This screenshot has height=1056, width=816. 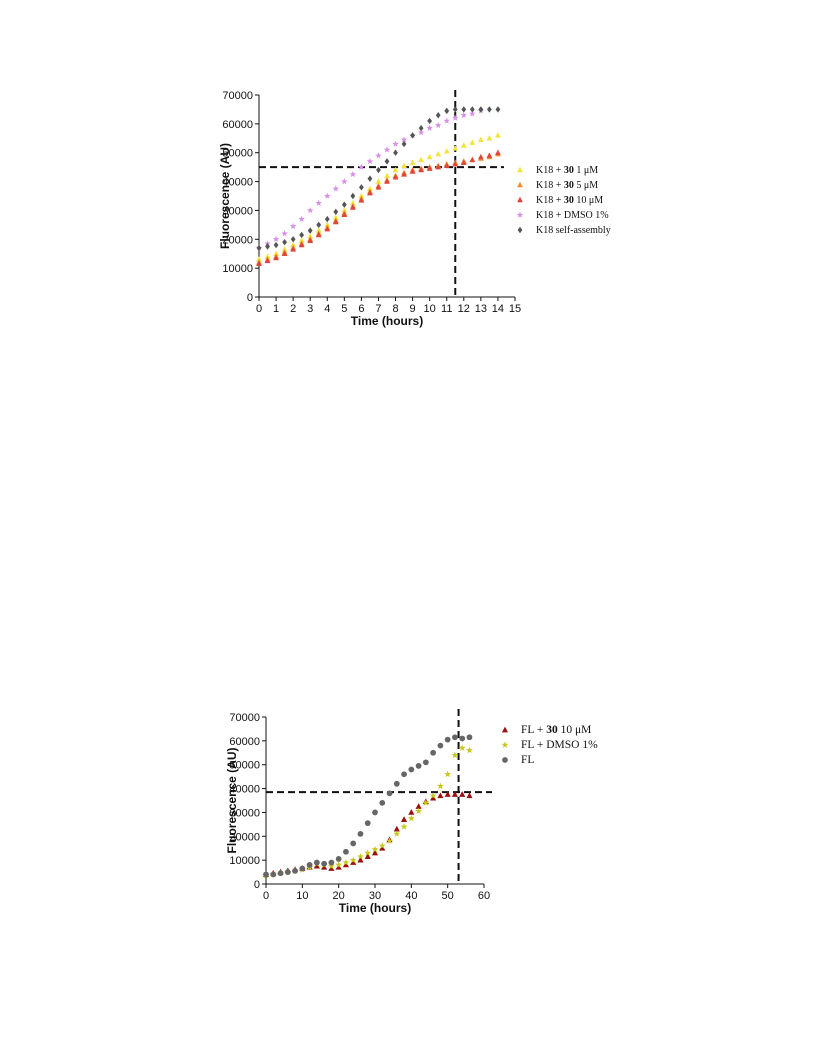 I want to click on x-tick-label: 2, so click(x=293, y=309).